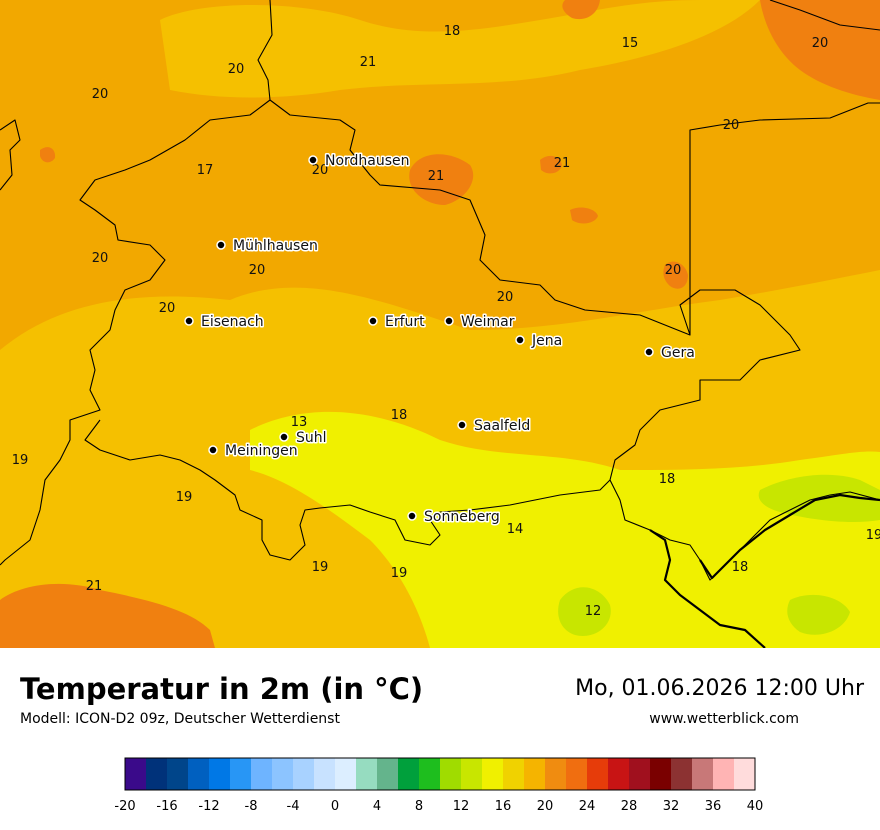 The image size is (880, 830). What do you see at coordinates (678, 353) in the screenshot?
I see `city-label: Gera` at bounding box center [678, 353].